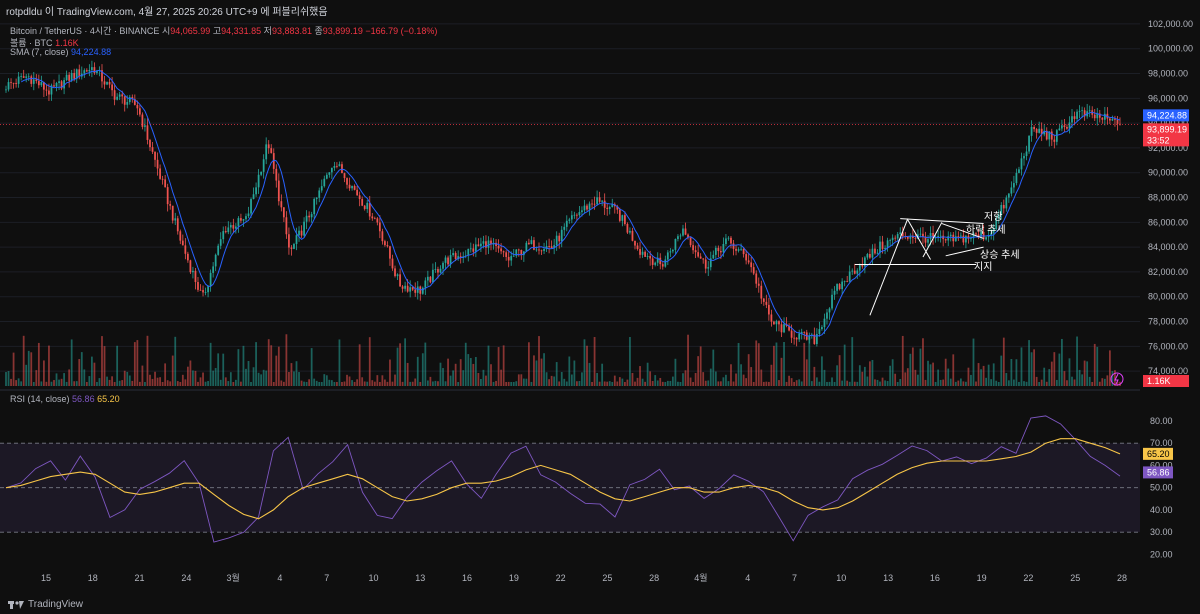 The width and height of the screenshot is (1200, 614). What do you see at coordinates (1168, 74) in the screenshot?
I see `price-tick-label: 98,000.00` at bounding box center [1168, 74].